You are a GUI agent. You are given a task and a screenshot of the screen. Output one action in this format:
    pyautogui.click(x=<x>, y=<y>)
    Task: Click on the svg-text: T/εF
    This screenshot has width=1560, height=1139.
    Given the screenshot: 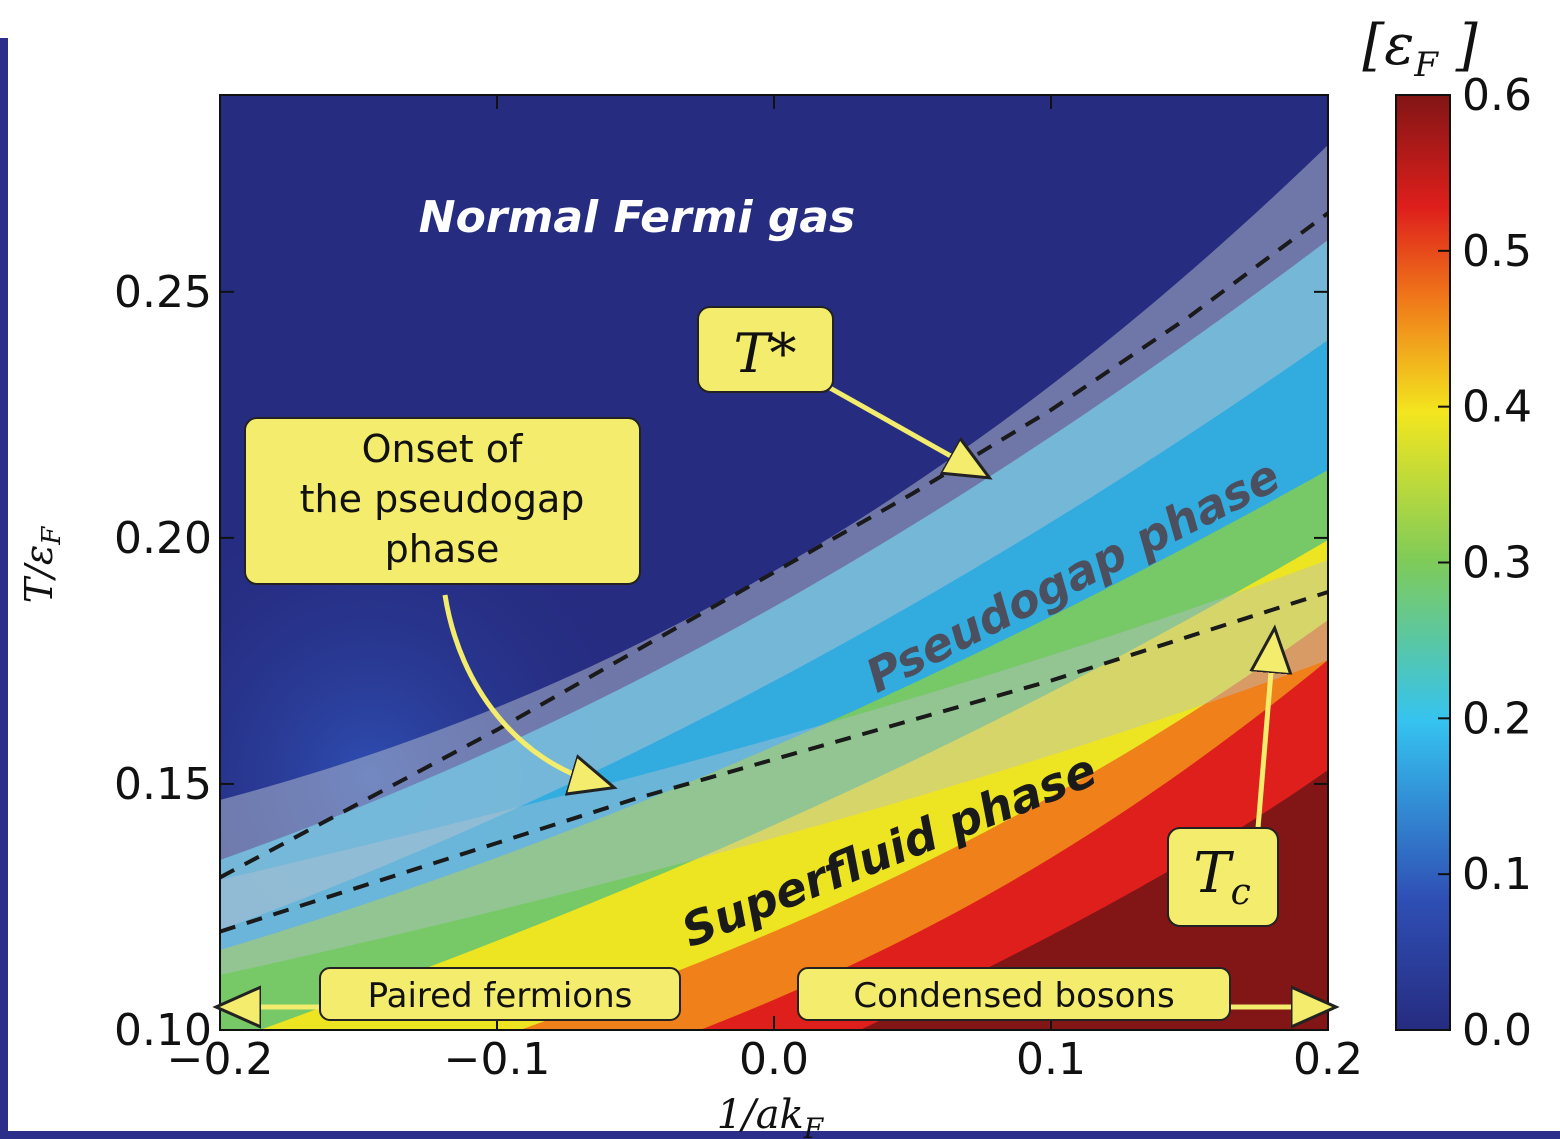 What is the action you would take?
    pyautogui.click(x=42, y=565)
    